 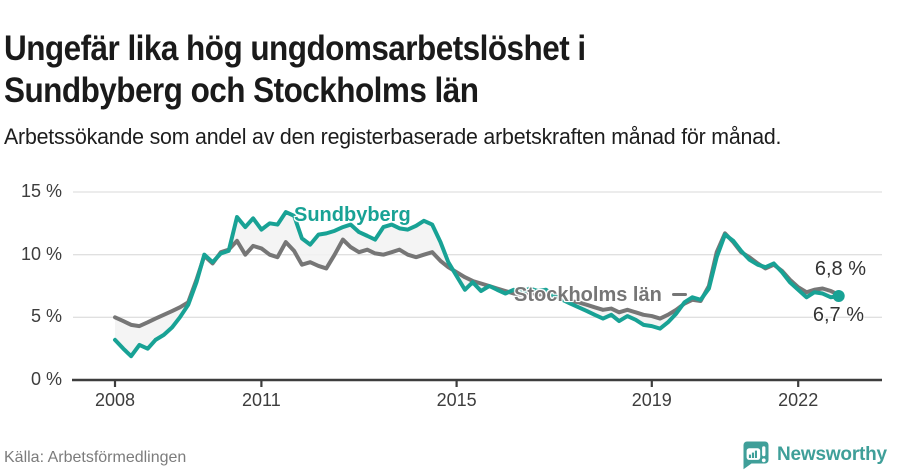 I want to click on exclamation-glyph, so click(x=763, y=454).